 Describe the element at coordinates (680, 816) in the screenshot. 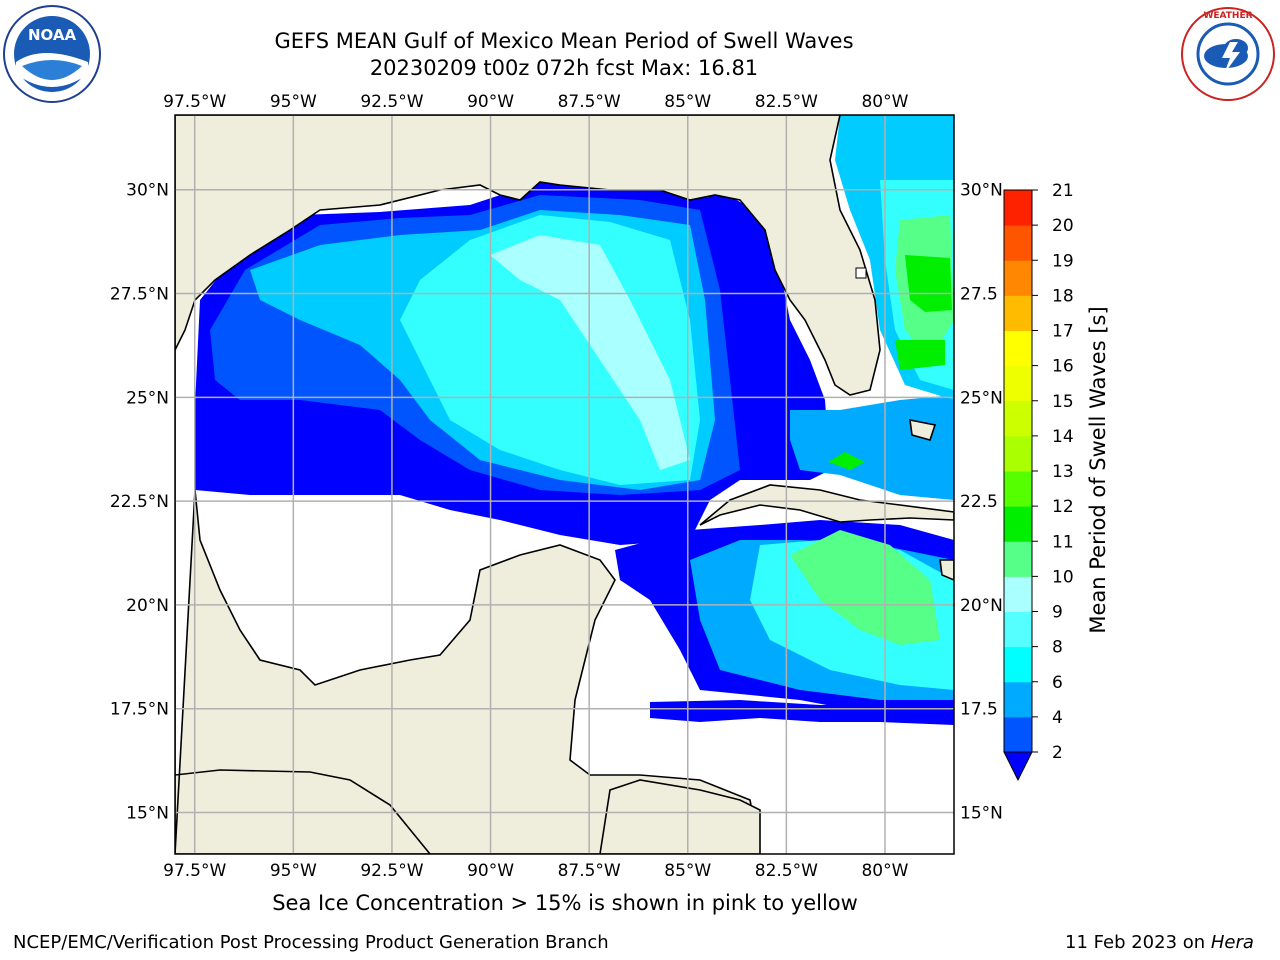

I see `land-central-america` at that location.